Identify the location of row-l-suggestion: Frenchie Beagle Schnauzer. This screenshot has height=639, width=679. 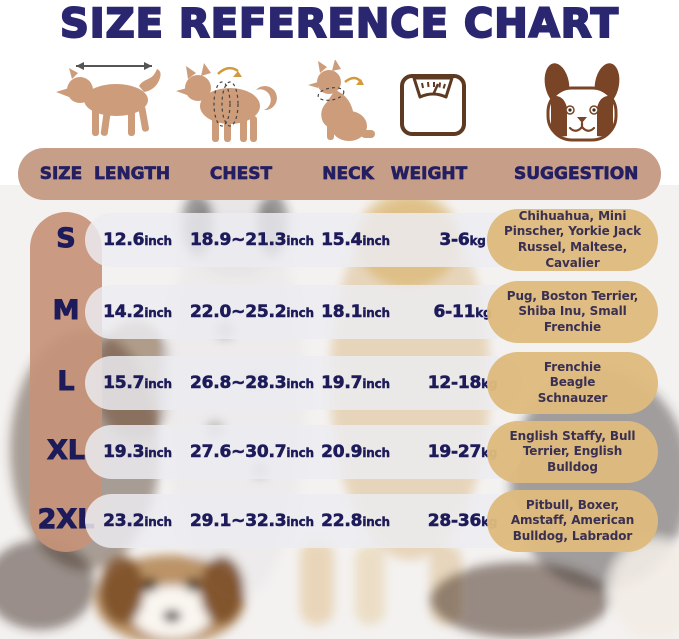
(572, 383).